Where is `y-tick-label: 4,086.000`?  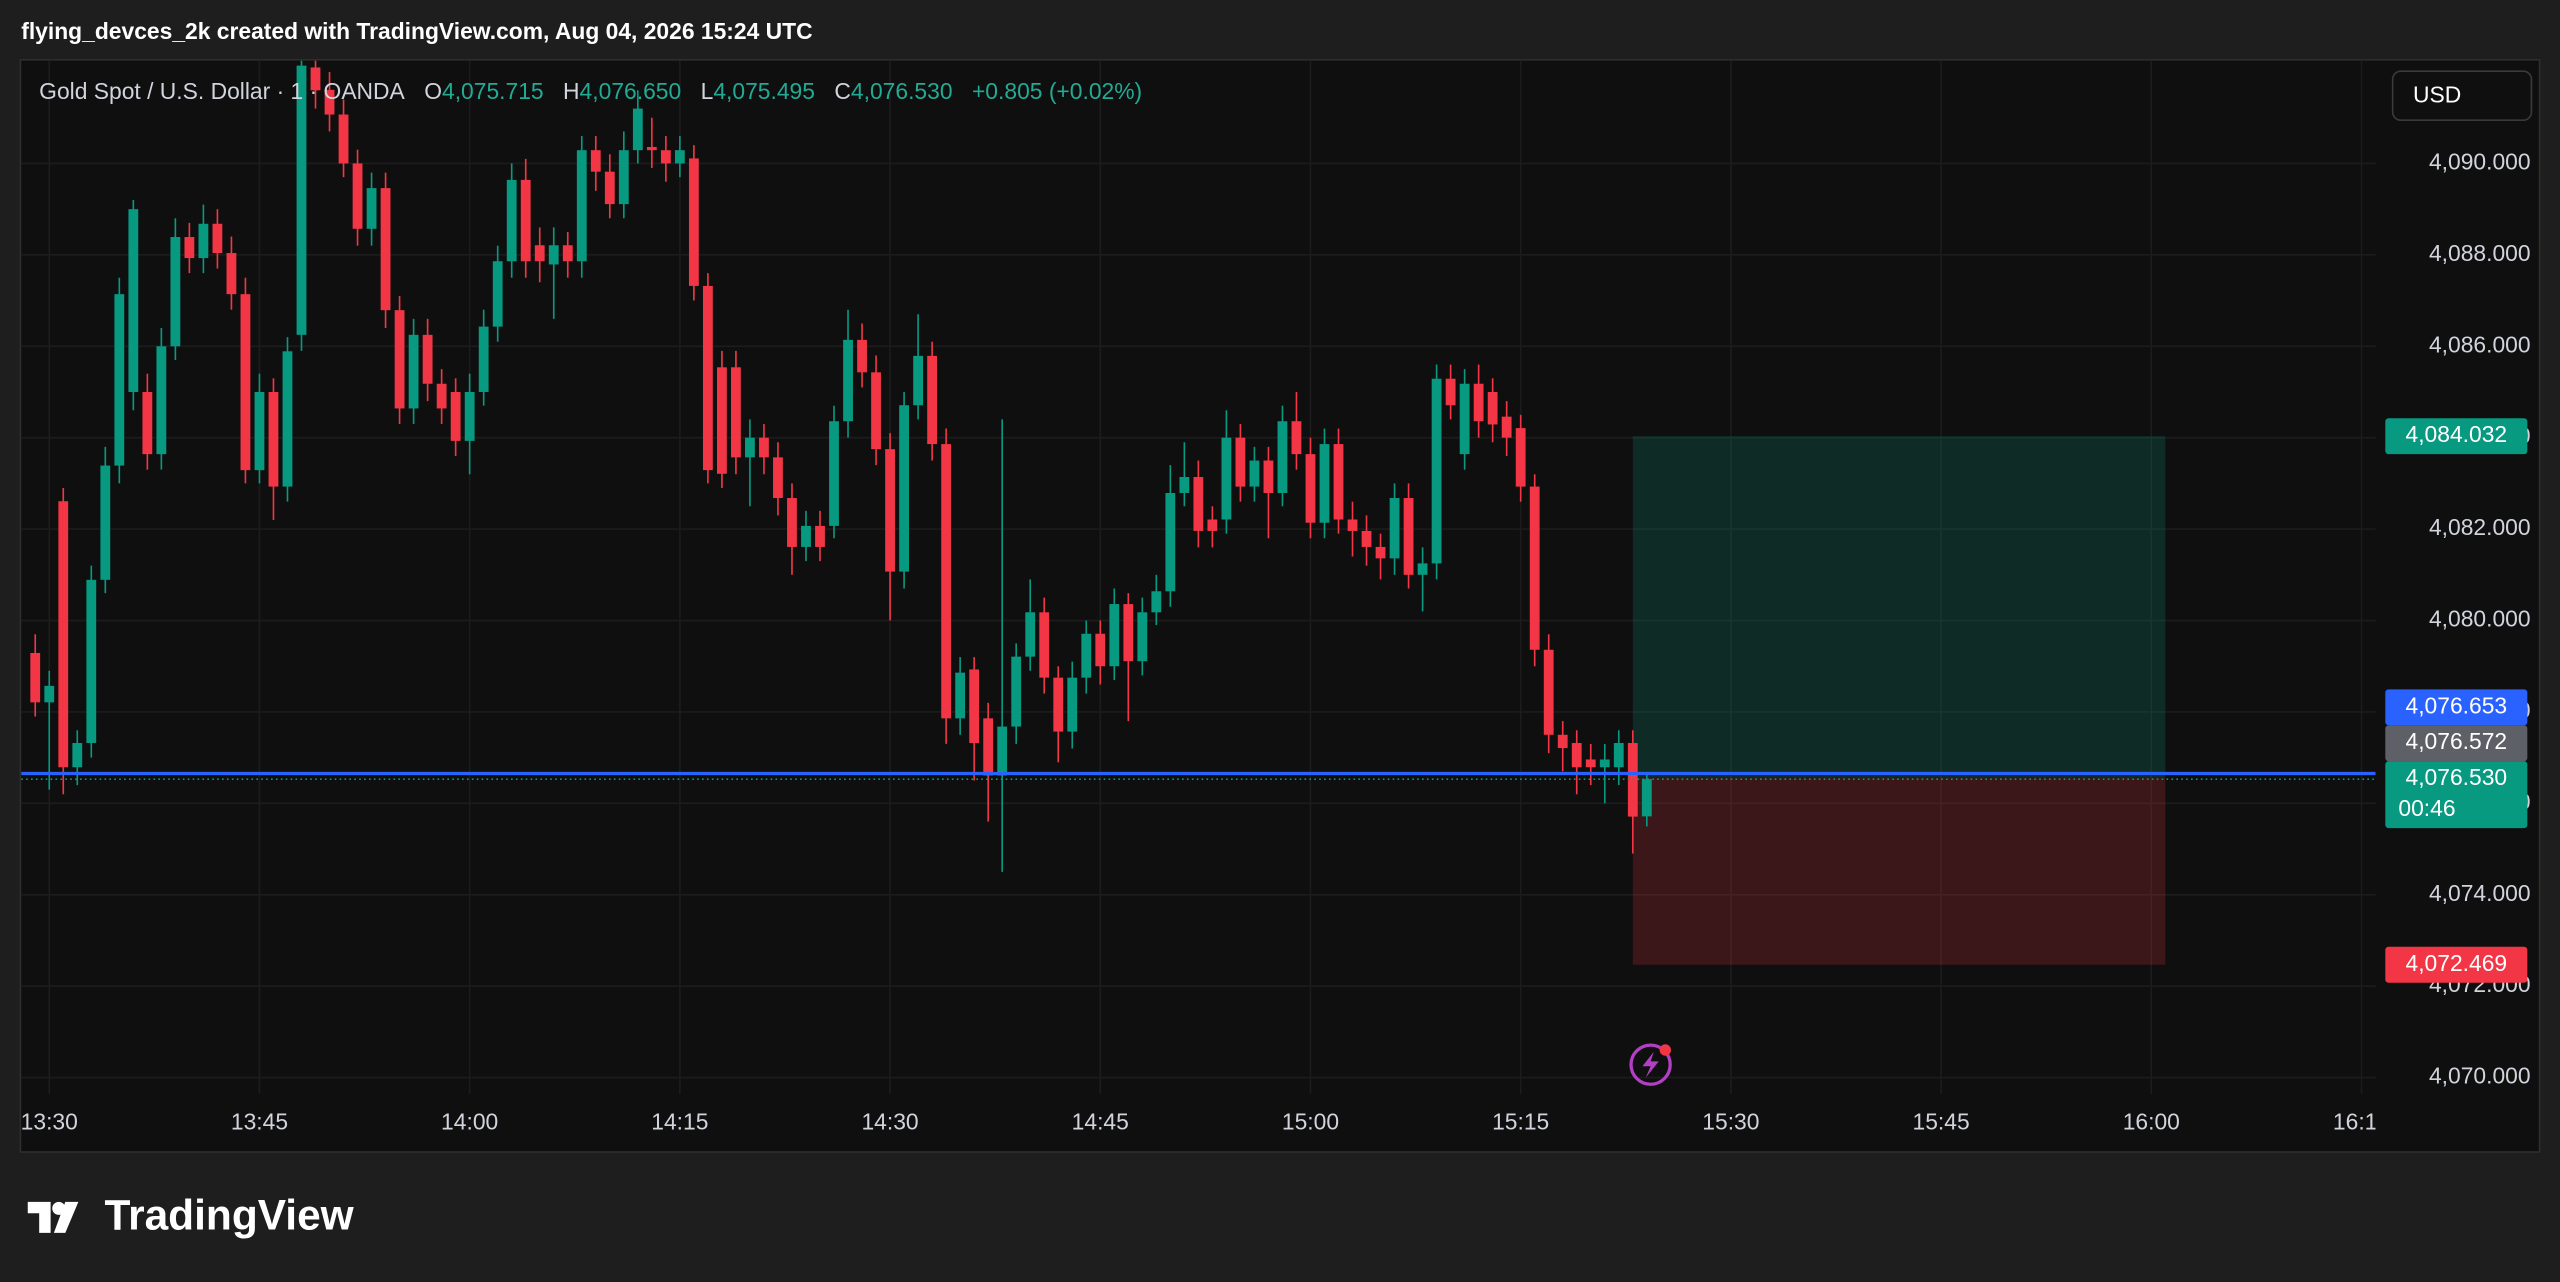 y-tick-label: 4,086.000 is located at coordinates (2480, 344).